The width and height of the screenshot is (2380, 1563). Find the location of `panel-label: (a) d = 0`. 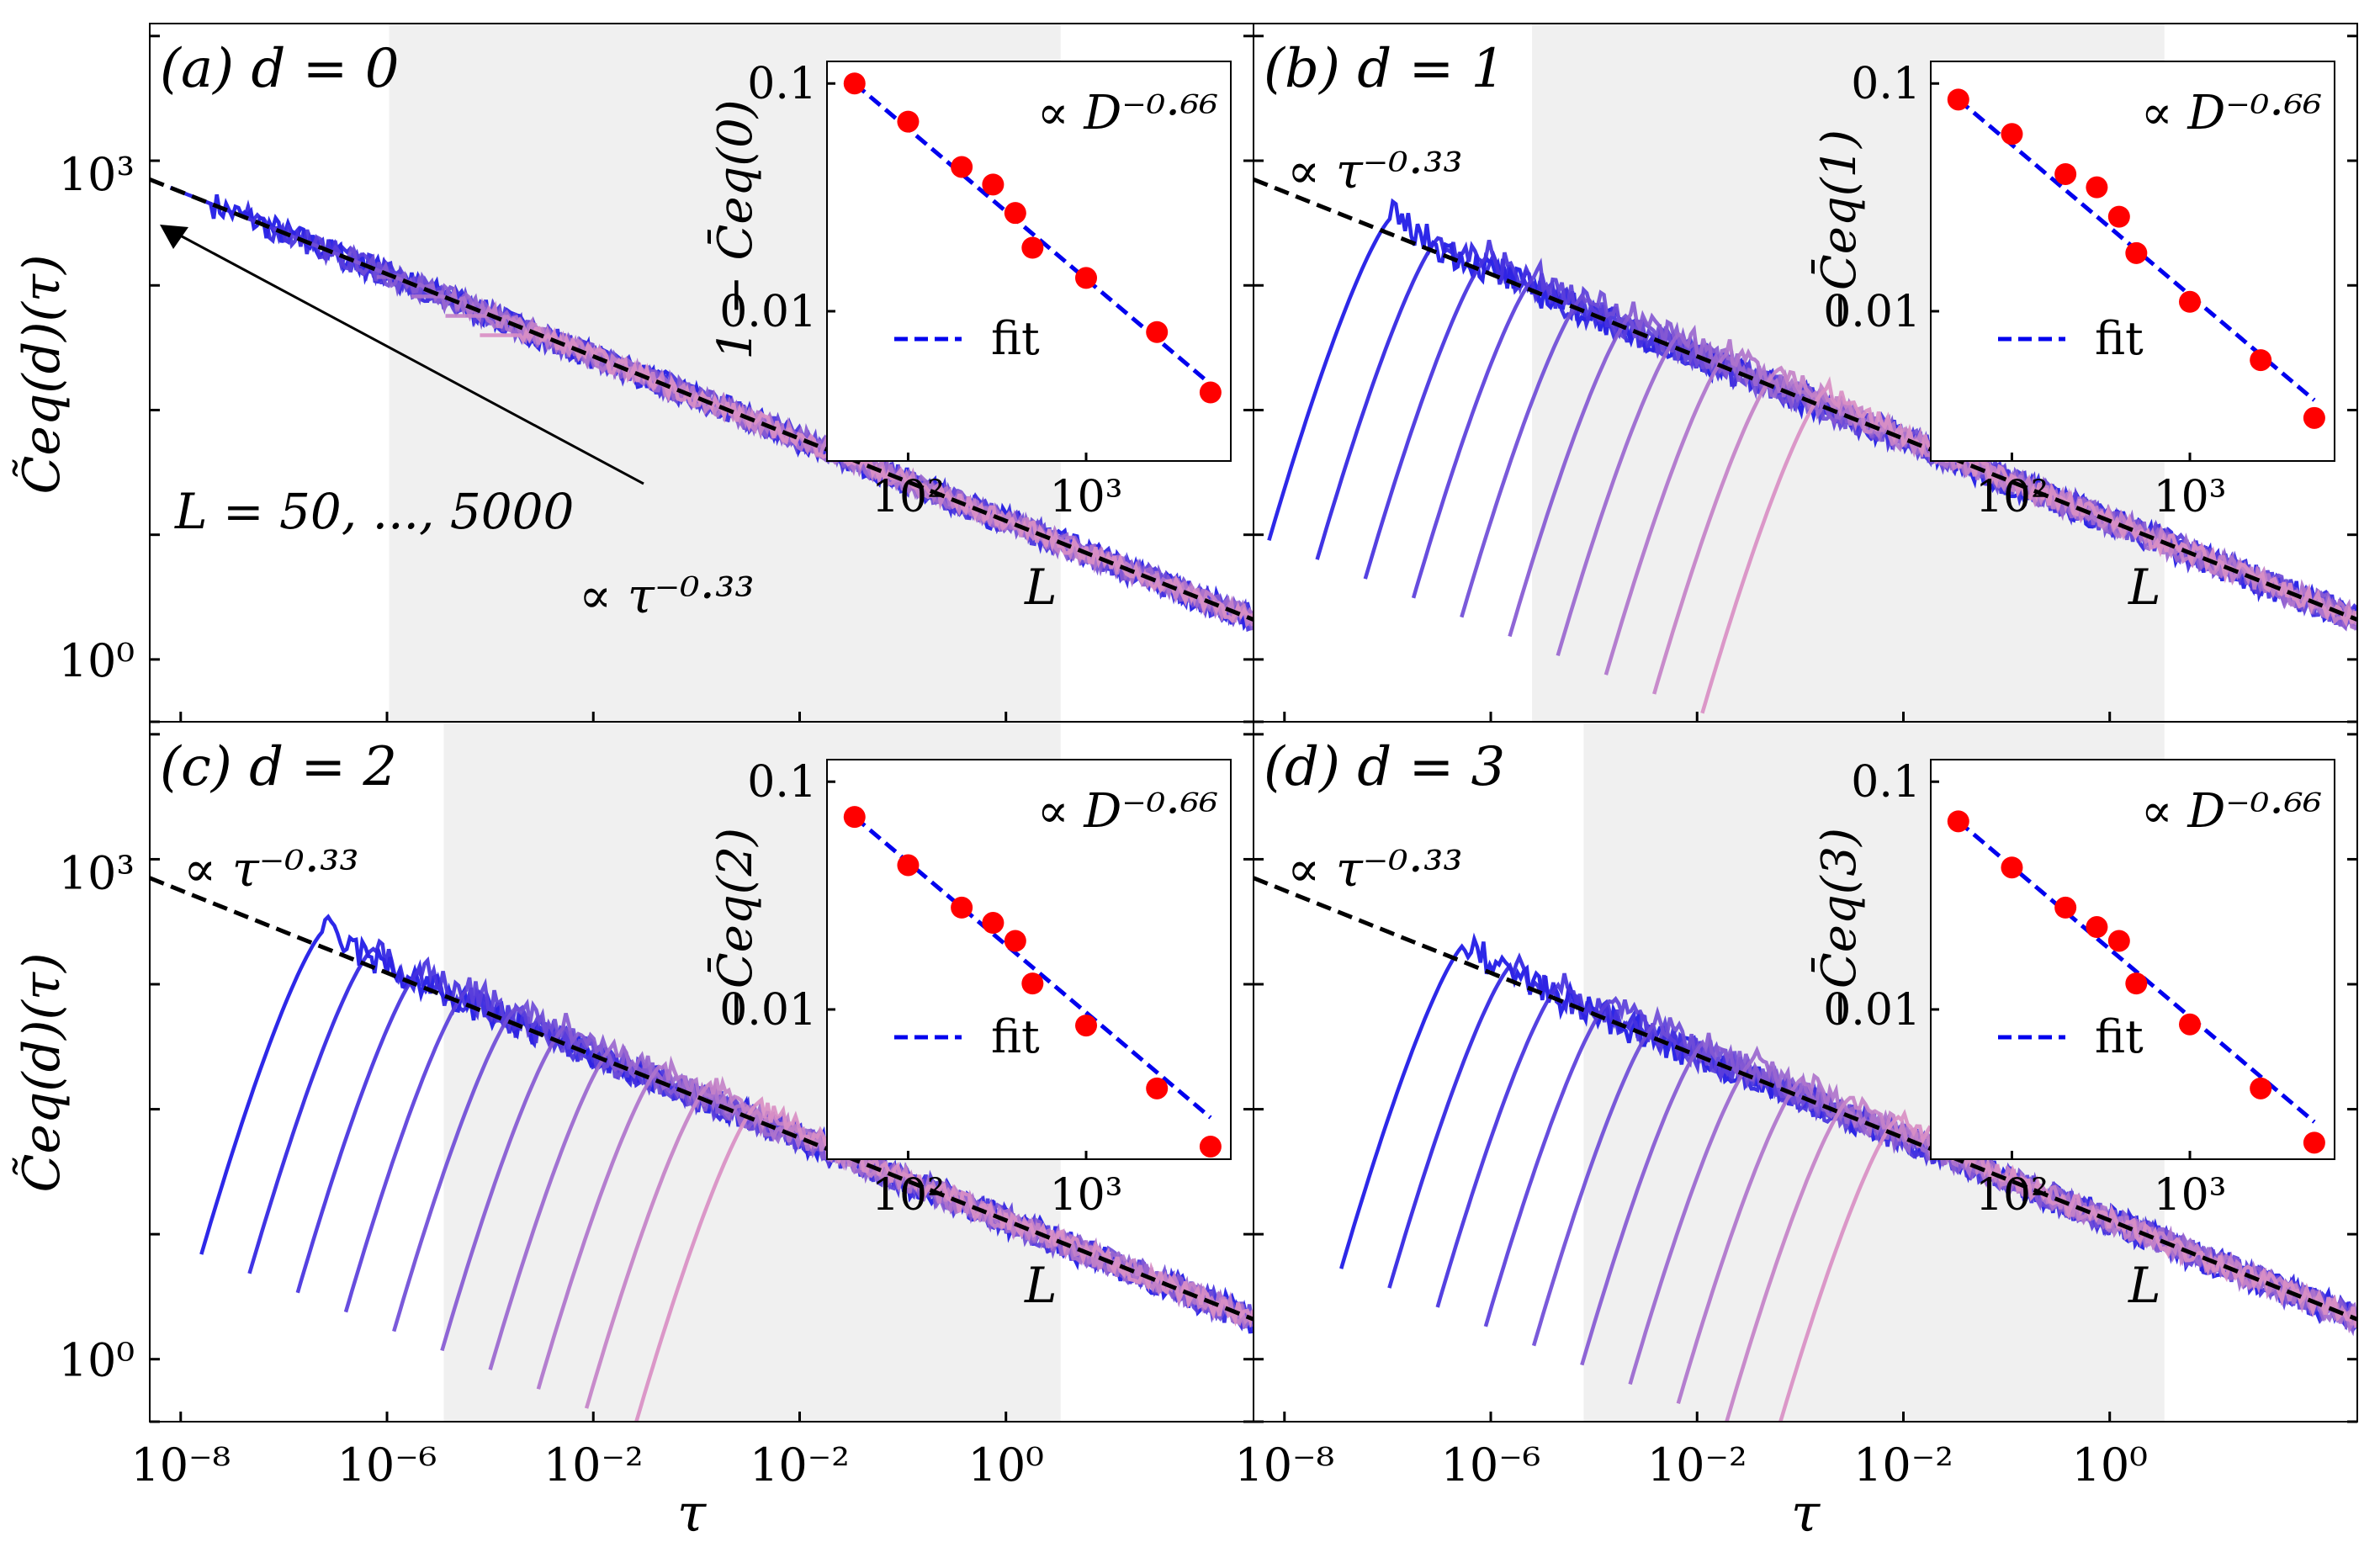

panel-label: (a) d = 0 is located at coordinates (279, 69).